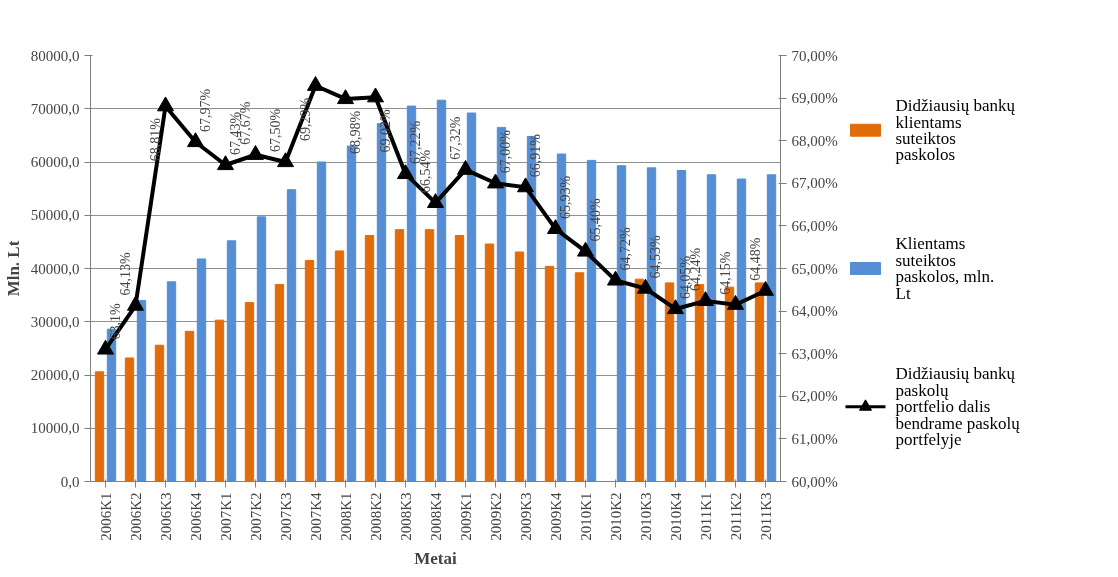 Image resolution: width=1118 pixels, height=577 pixels. I want to click on y-tick-label: 50000,0, so click(55, 215).